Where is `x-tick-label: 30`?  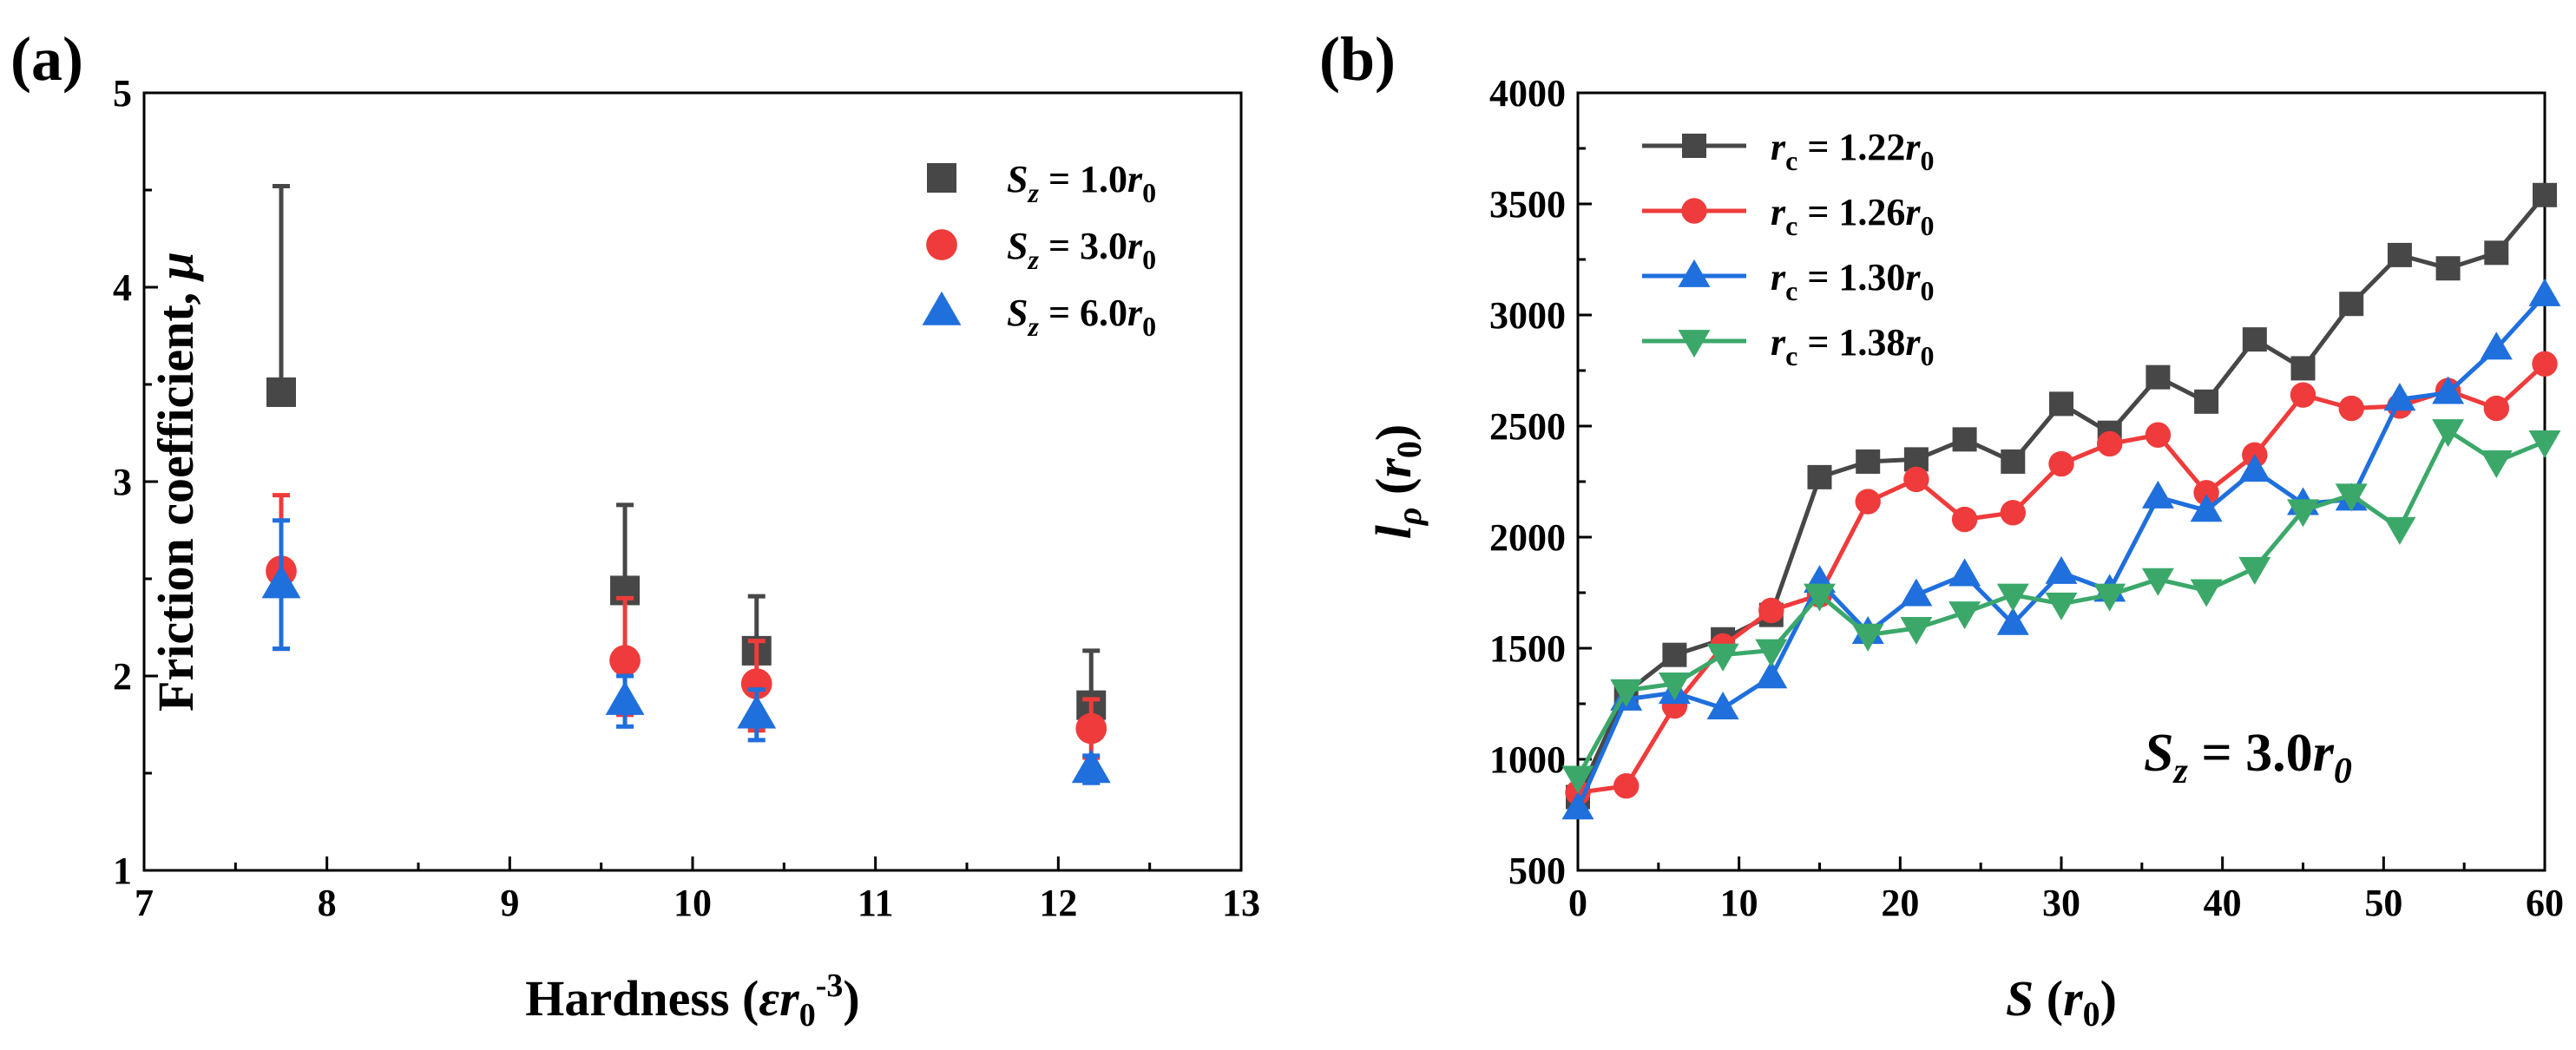 x-tick-label: 30 is located at coordinates (2061, 903).